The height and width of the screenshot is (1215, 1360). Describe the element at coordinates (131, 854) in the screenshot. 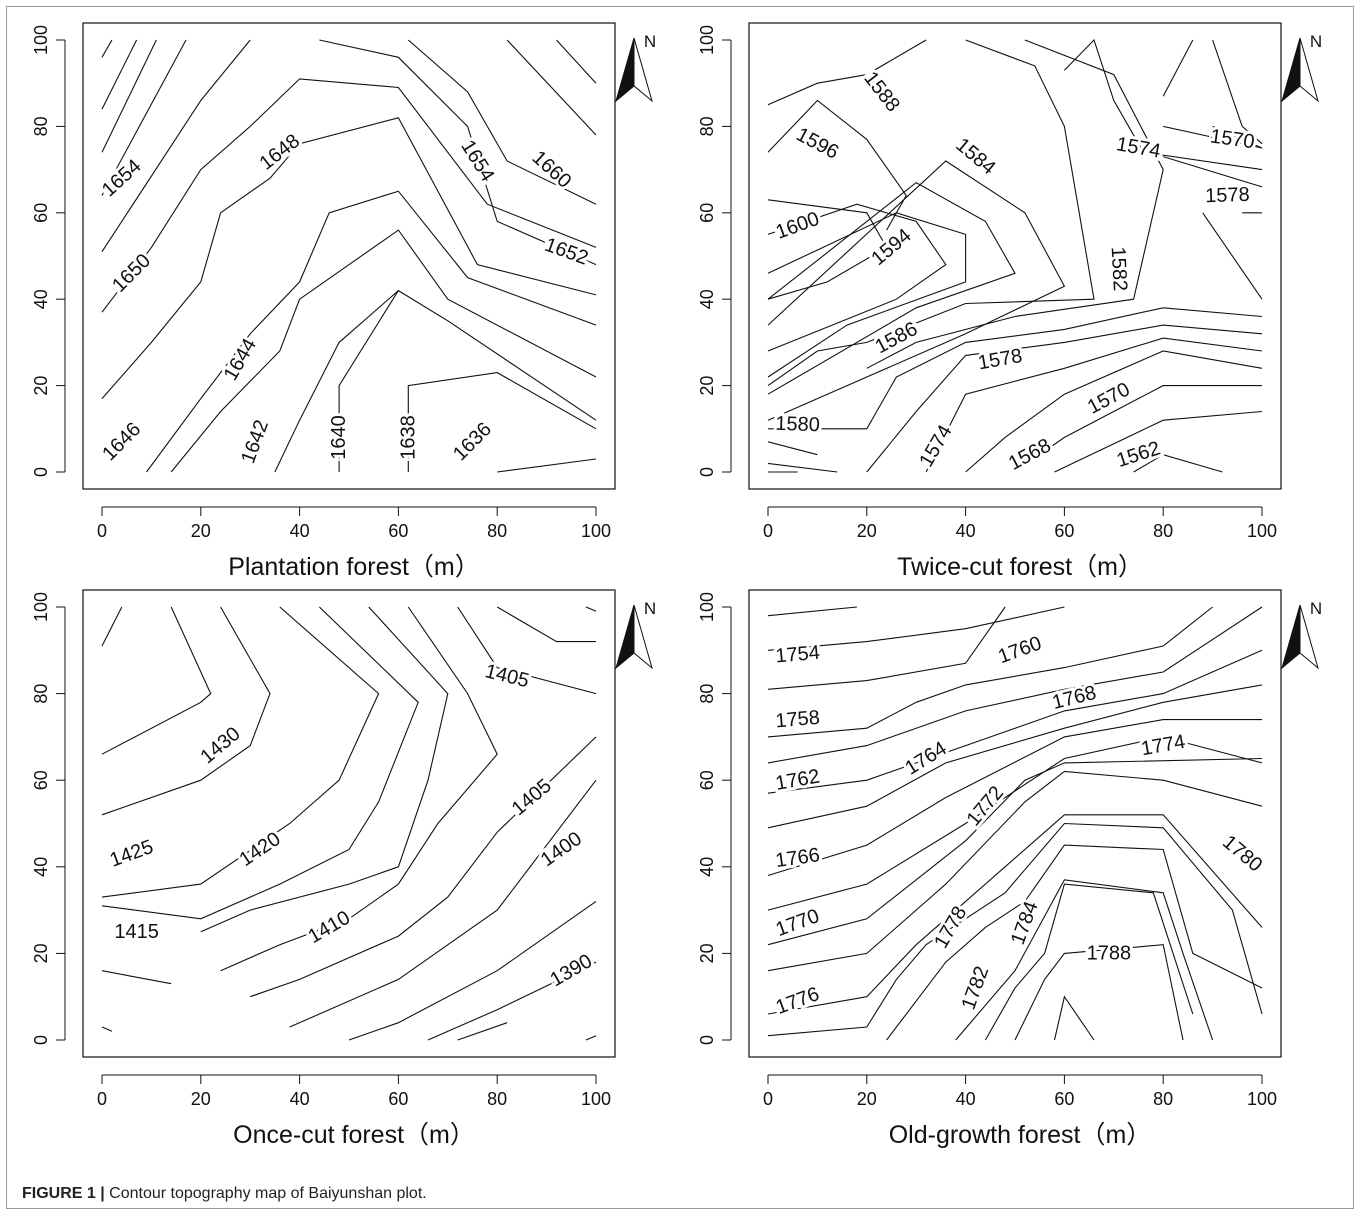

I see `contour-label: 1425` at that location.